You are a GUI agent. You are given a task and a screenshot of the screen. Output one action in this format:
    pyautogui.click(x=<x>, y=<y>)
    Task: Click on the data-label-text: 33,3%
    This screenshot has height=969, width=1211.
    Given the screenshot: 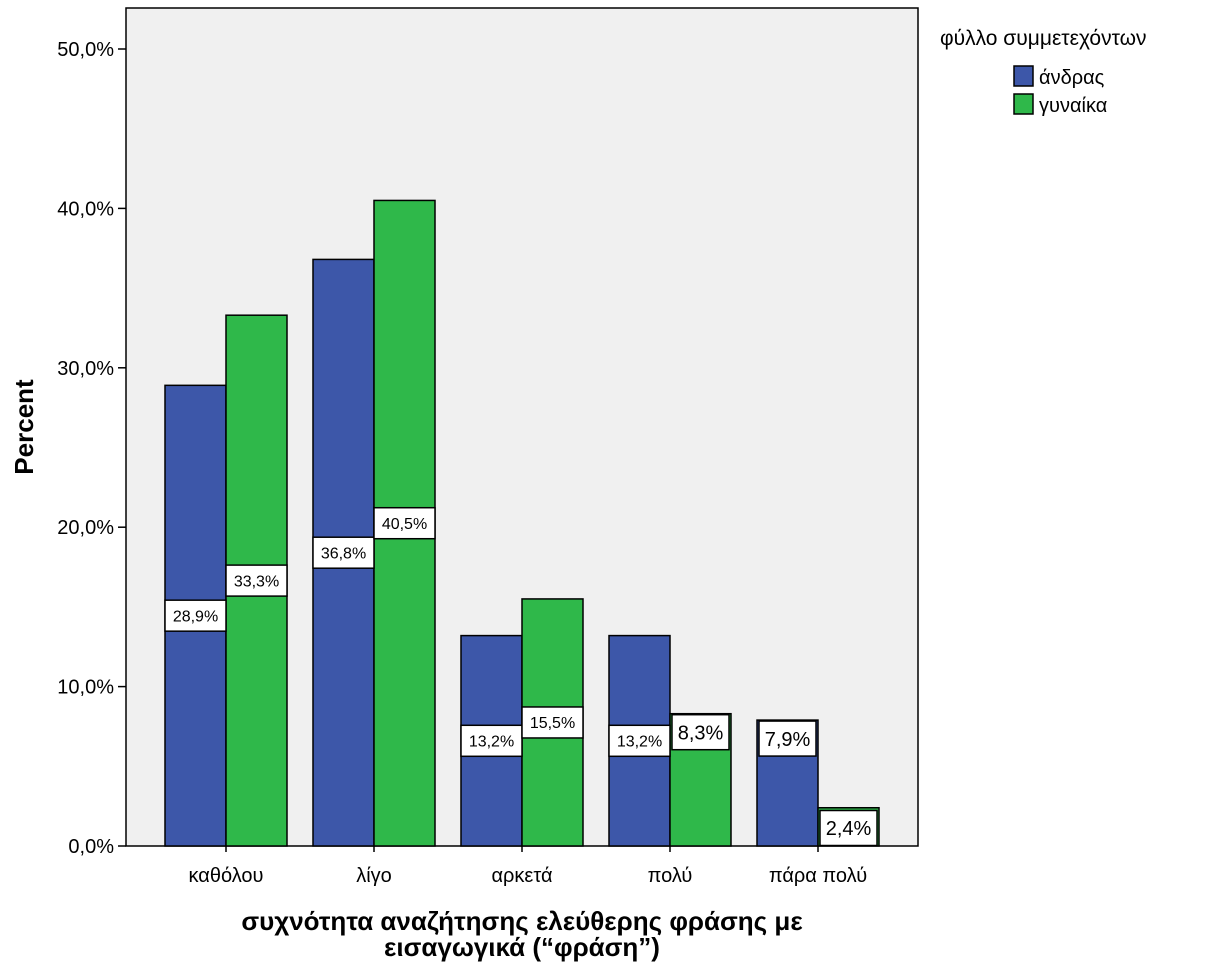 What is the action you would take?
    pyautogui.click(x=256, y=581)
    